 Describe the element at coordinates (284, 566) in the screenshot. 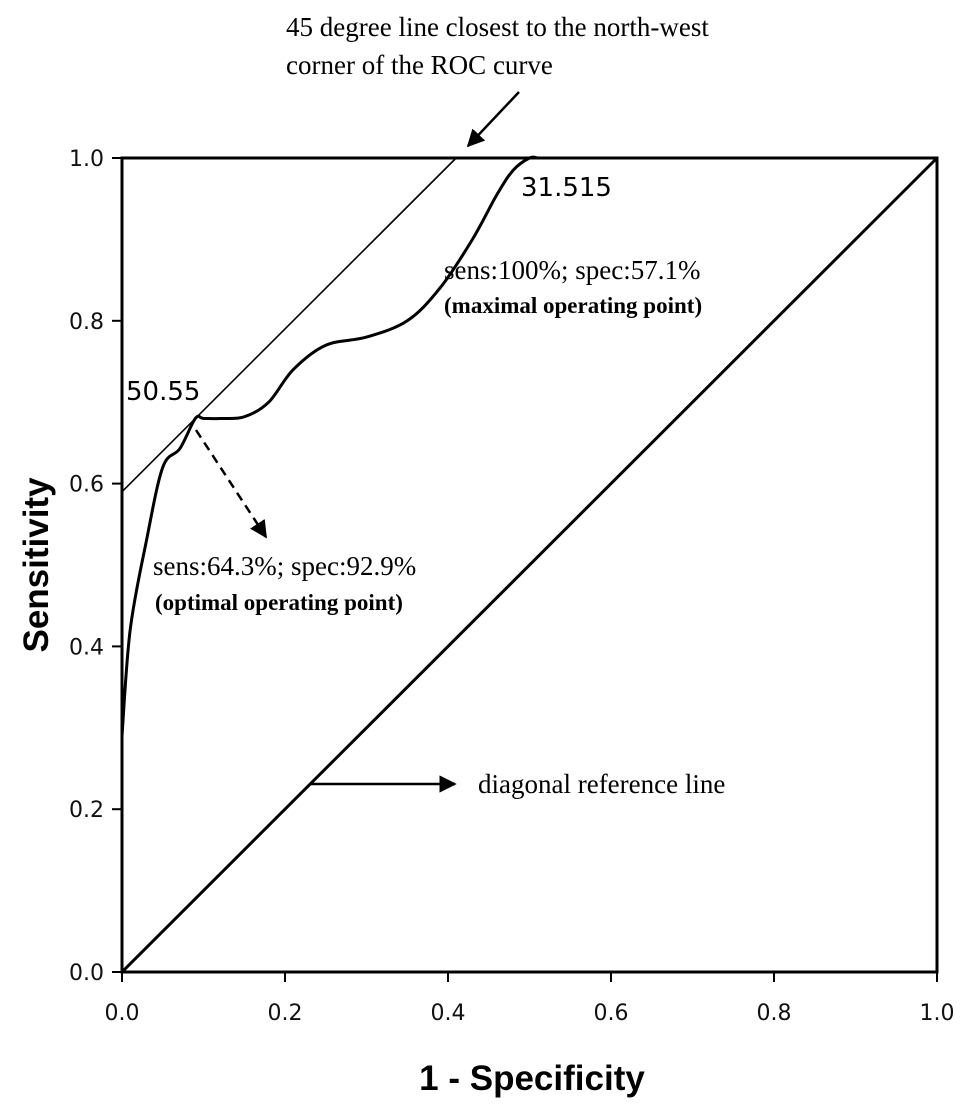

I see `optimal-point-text: sens:64.3%; spec:92.9%` at that location.